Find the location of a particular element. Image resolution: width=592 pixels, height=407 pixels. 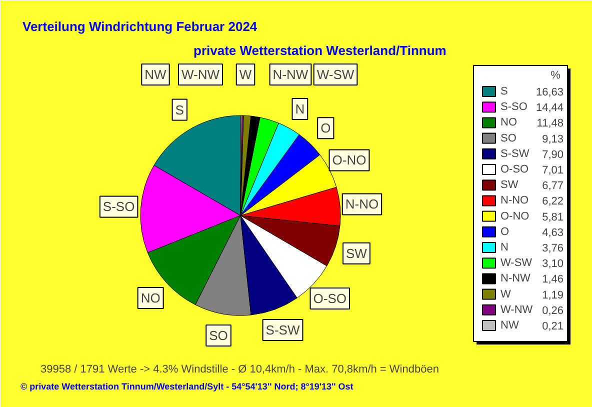

data-label: 3,10 is located at coordinates (553, 264).